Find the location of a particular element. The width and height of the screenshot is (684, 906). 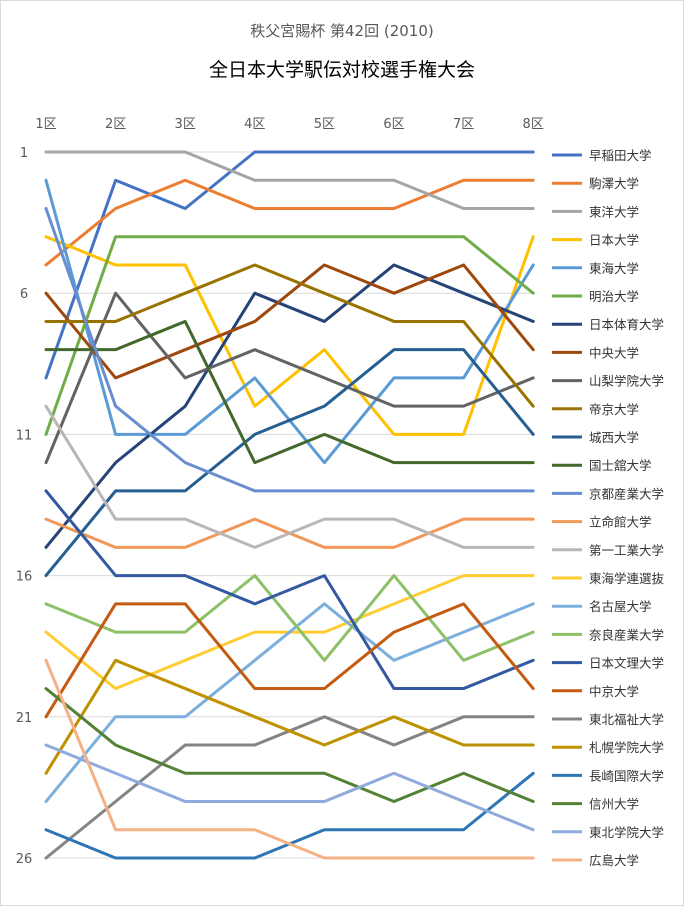

legend-label: 東海大学 is located at coordinates (614, 268).